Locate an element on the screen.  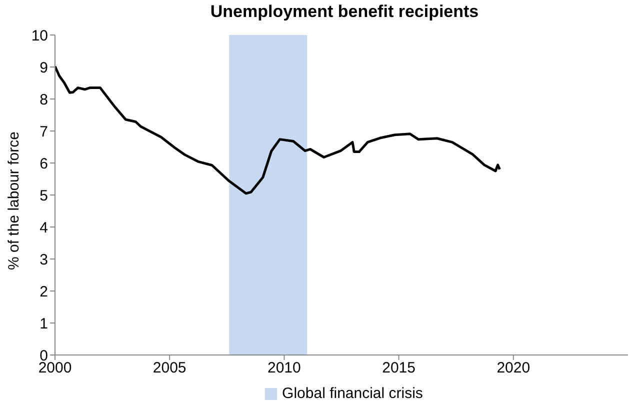
y-tick-label: 8 is located at coordinates (44, 99).